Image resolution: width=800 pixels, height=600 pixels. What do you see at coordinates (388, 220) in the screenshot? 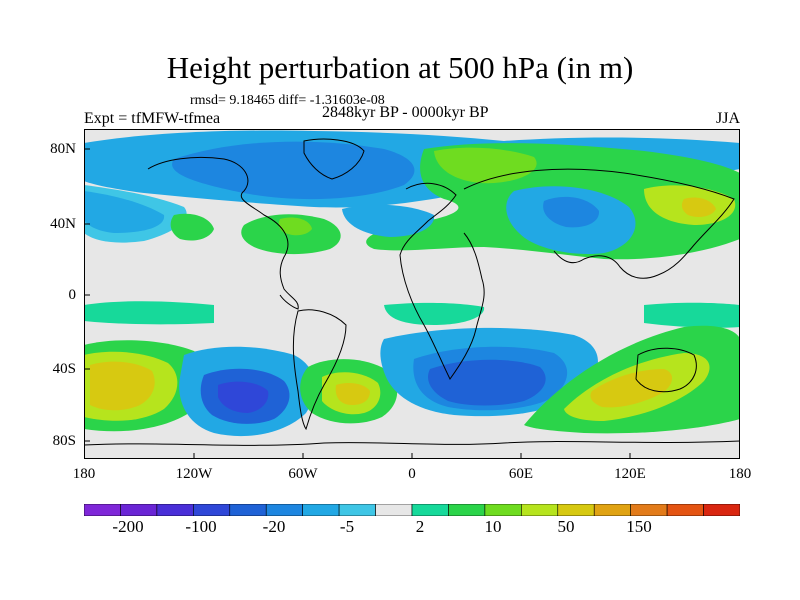
I see `atlantic-blue` at bounding box center [388, 220].